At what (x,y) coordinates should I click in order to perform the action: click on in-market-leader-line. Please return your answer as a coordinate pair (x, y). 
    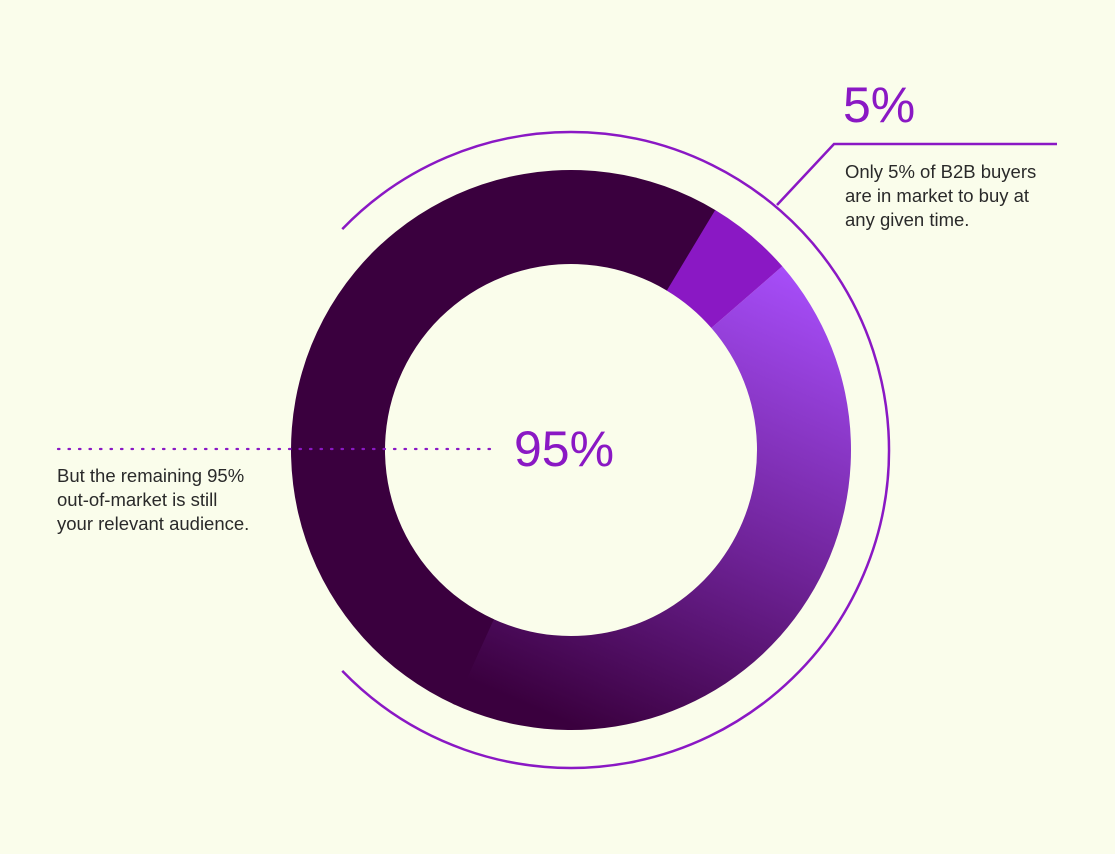
    Looking at the image, I should click on (916, 174).